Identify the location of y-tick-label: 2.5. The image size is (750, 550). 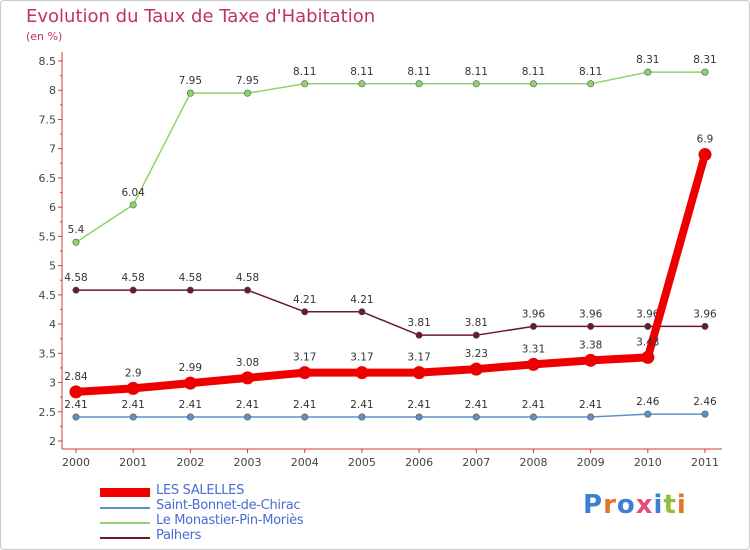
(48, 412).